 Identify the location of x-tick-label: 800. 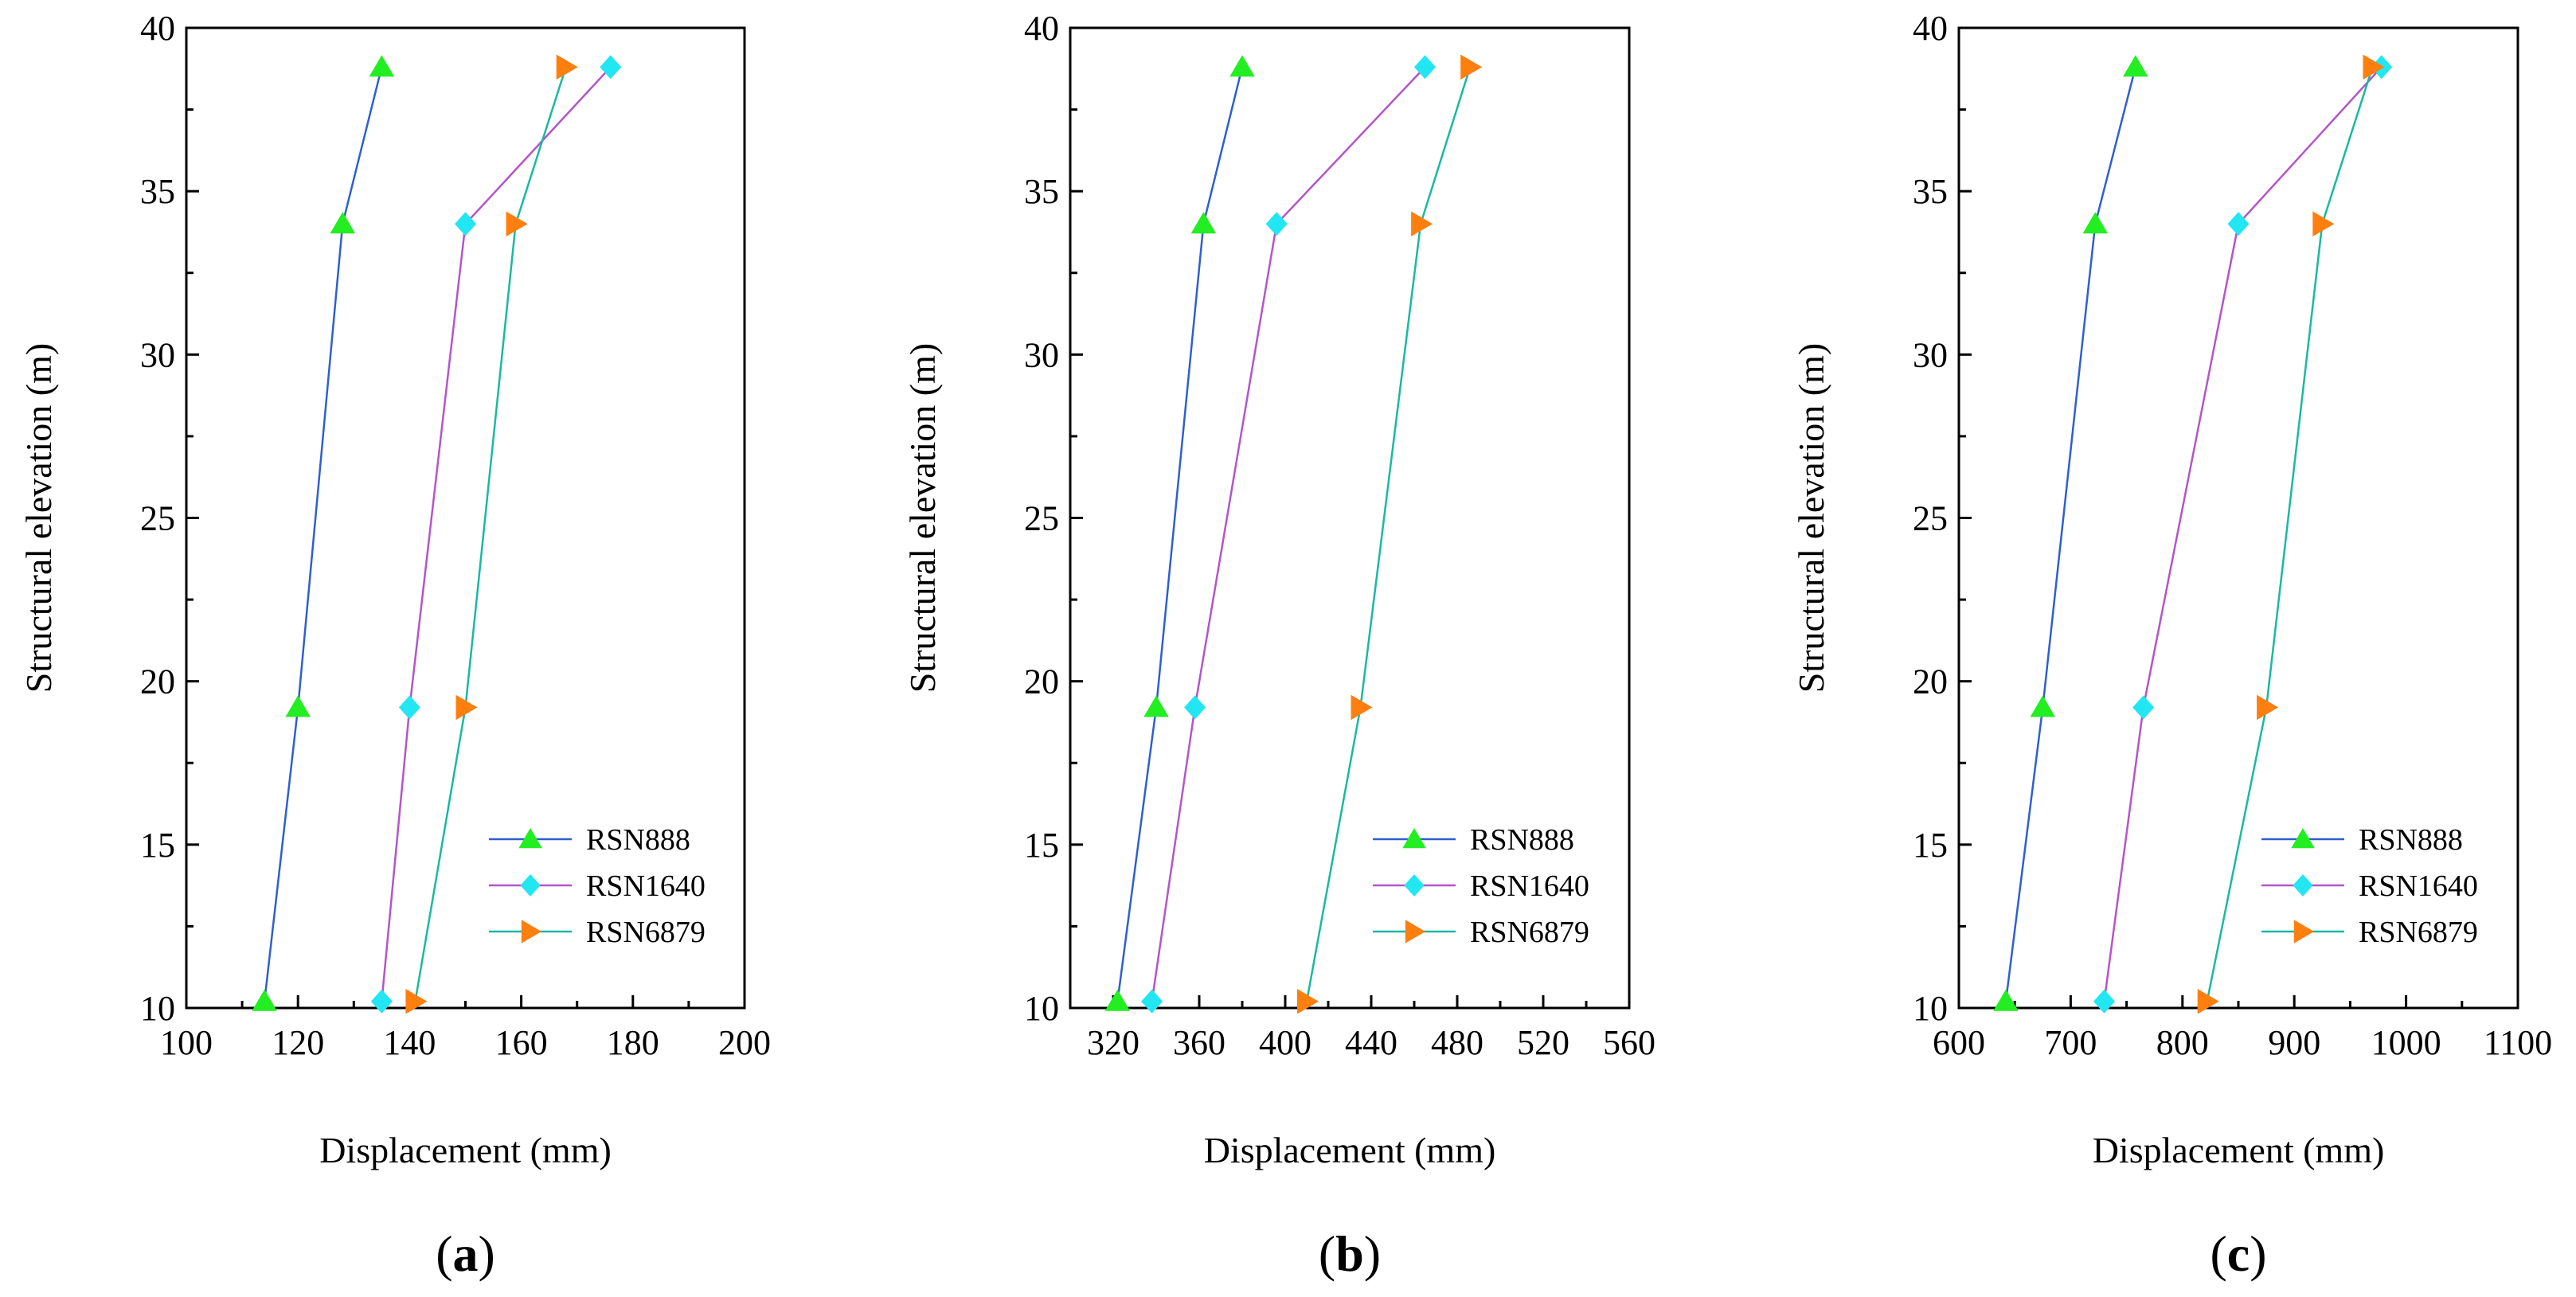
(2183, 1042).